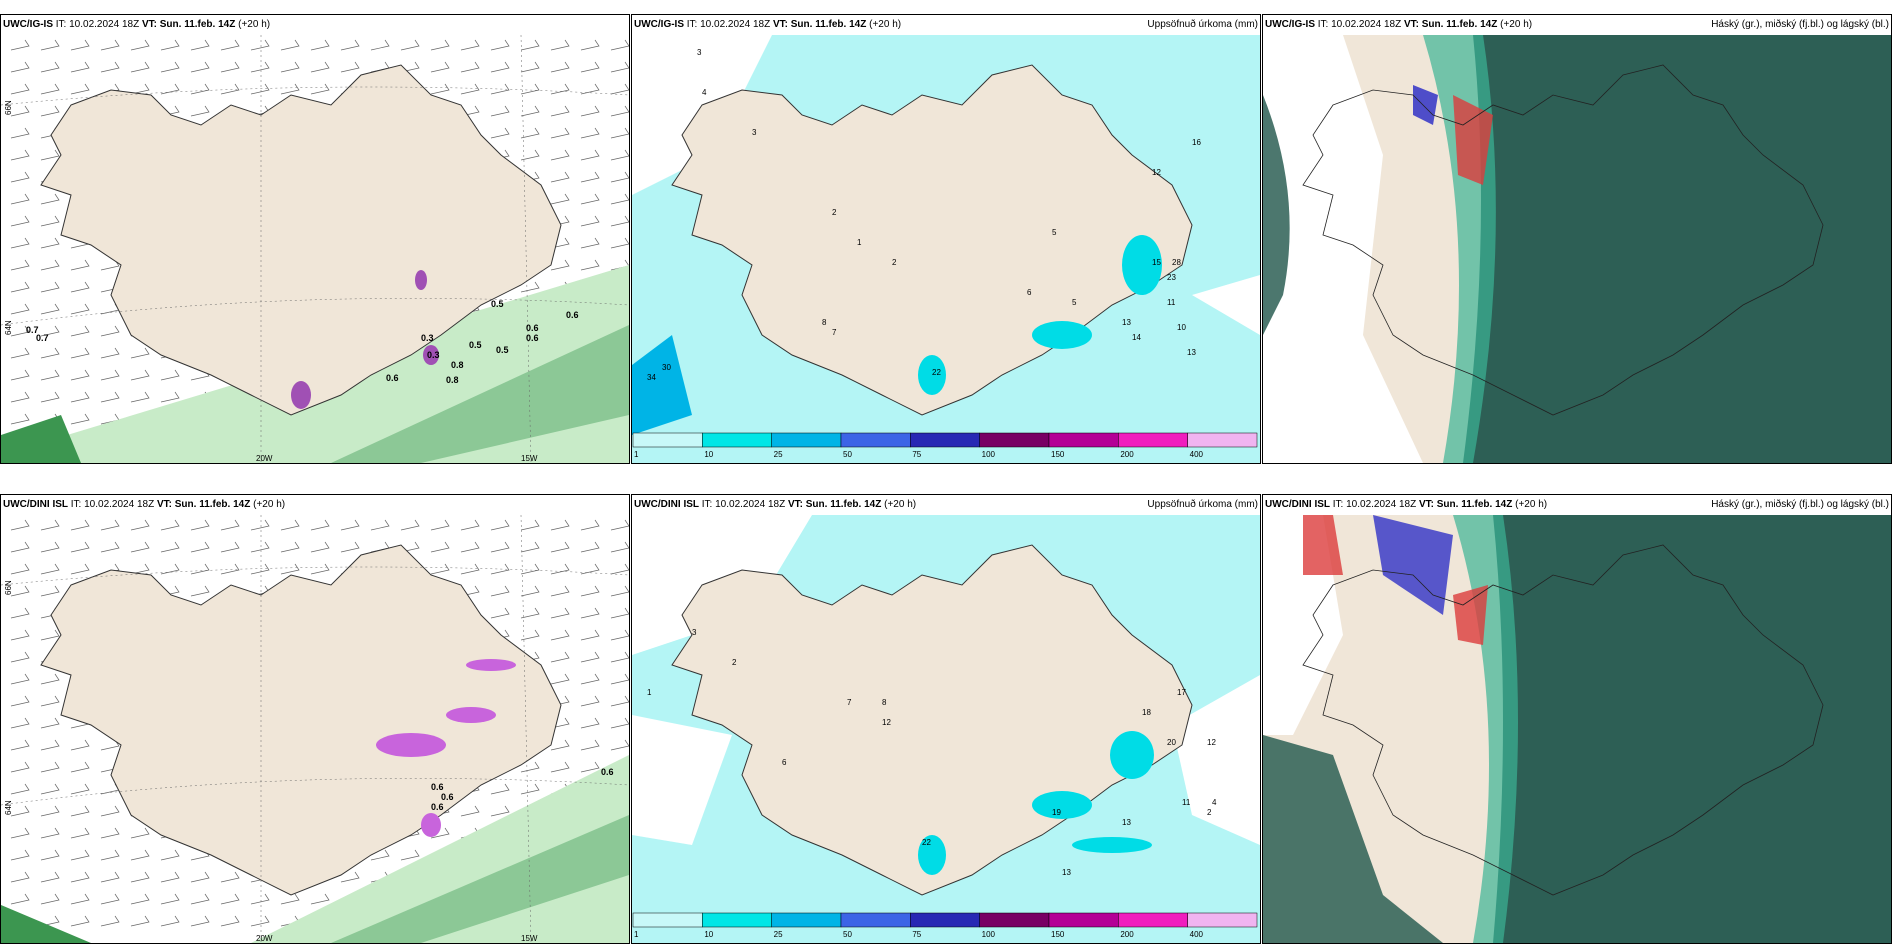 The image size is (1900, 950). I want to click on value-label: 5, so click(1074, 302).